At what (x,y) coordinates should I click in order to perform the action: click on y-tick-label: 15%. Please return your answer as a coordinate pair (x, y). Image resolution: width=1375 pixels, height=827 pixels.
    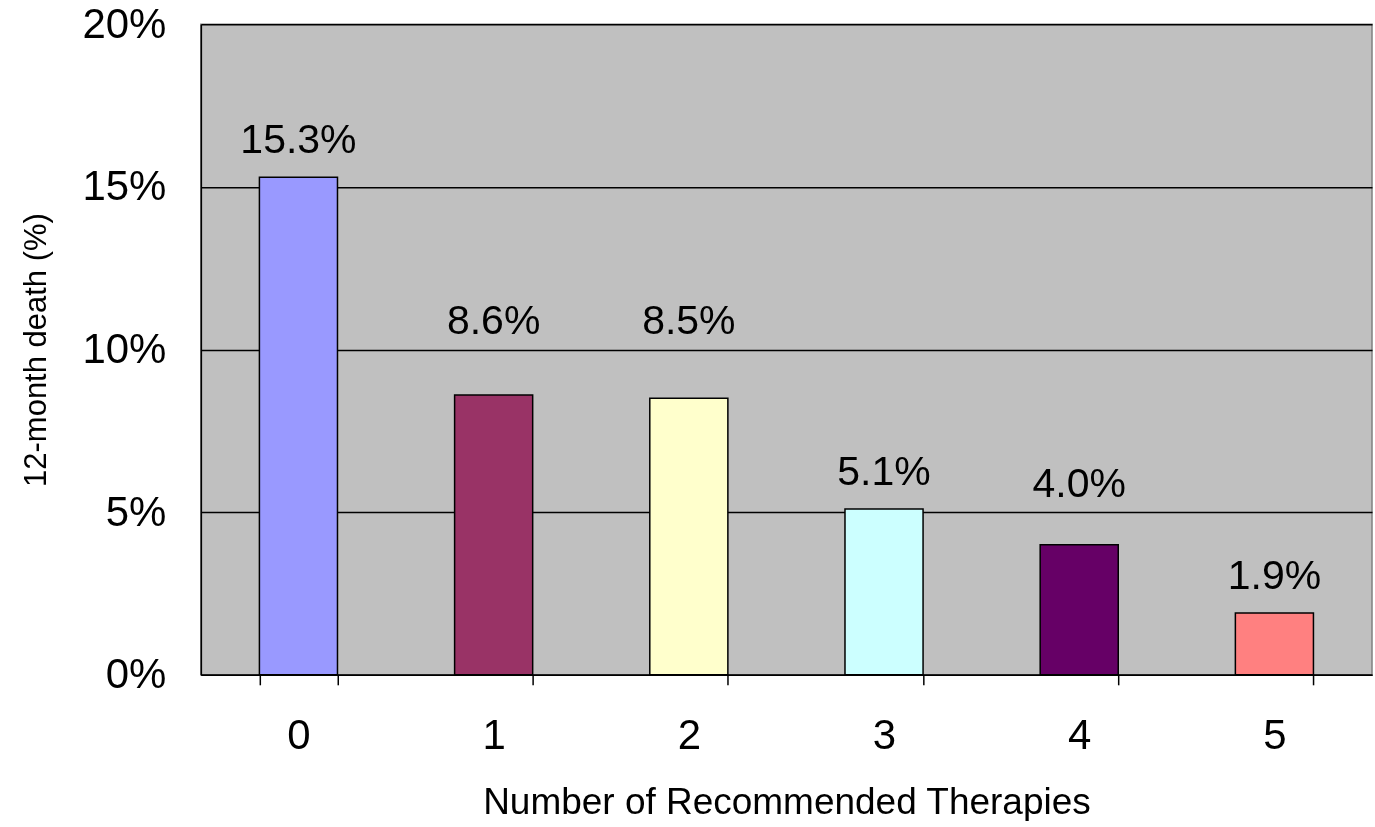
    Looking at the image, I should click on (124, 186).